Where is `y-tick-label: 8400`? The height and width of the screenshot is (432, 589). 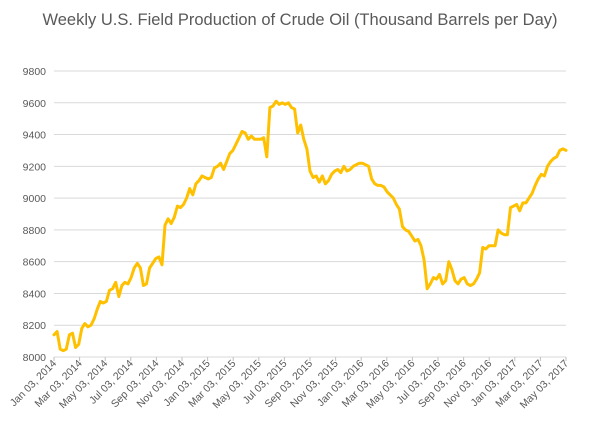 y-tick-label: 8400 is located at coordinates (35, 294).